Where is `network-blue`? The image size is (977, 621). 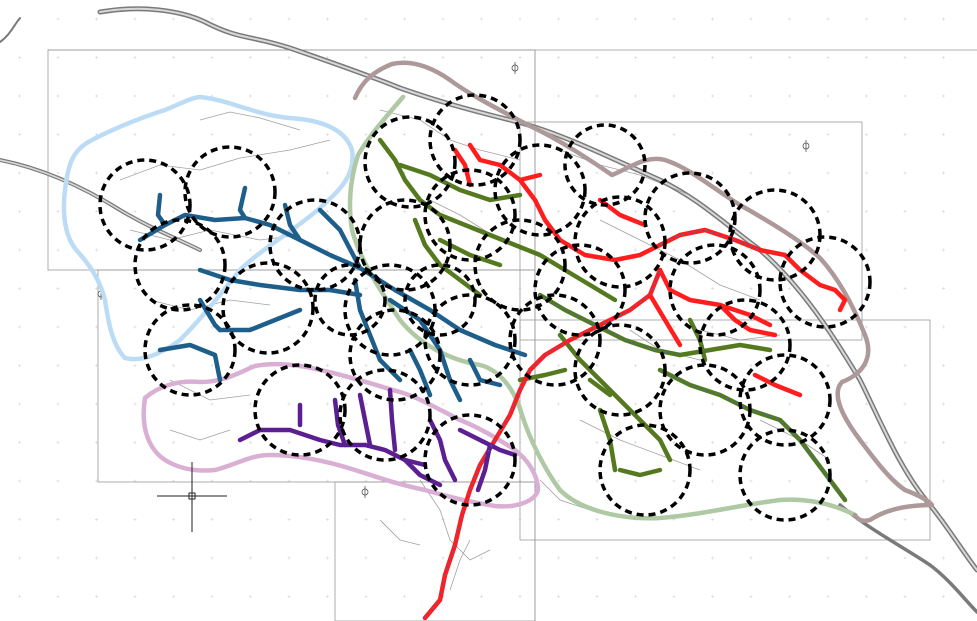
network-blue is located at coordinates (332, 294).